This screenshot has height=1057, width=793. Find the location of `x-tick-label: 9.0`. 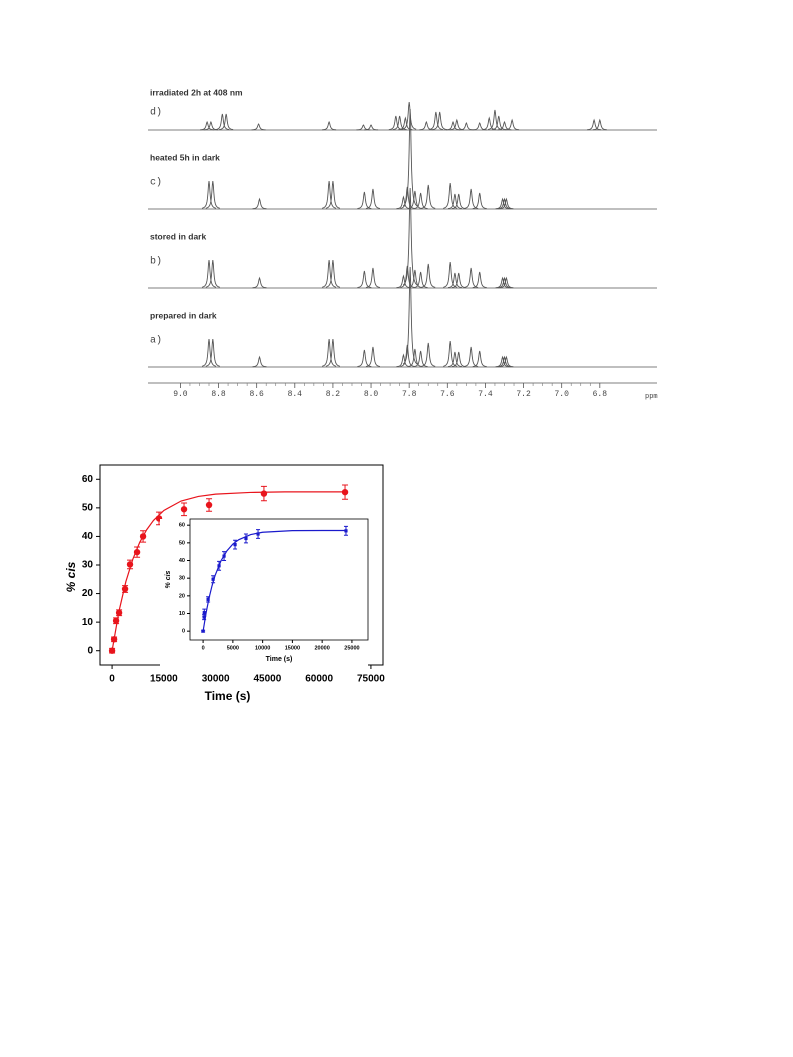

x-tick-label: 9.0 is located at coordinates (180, 394).